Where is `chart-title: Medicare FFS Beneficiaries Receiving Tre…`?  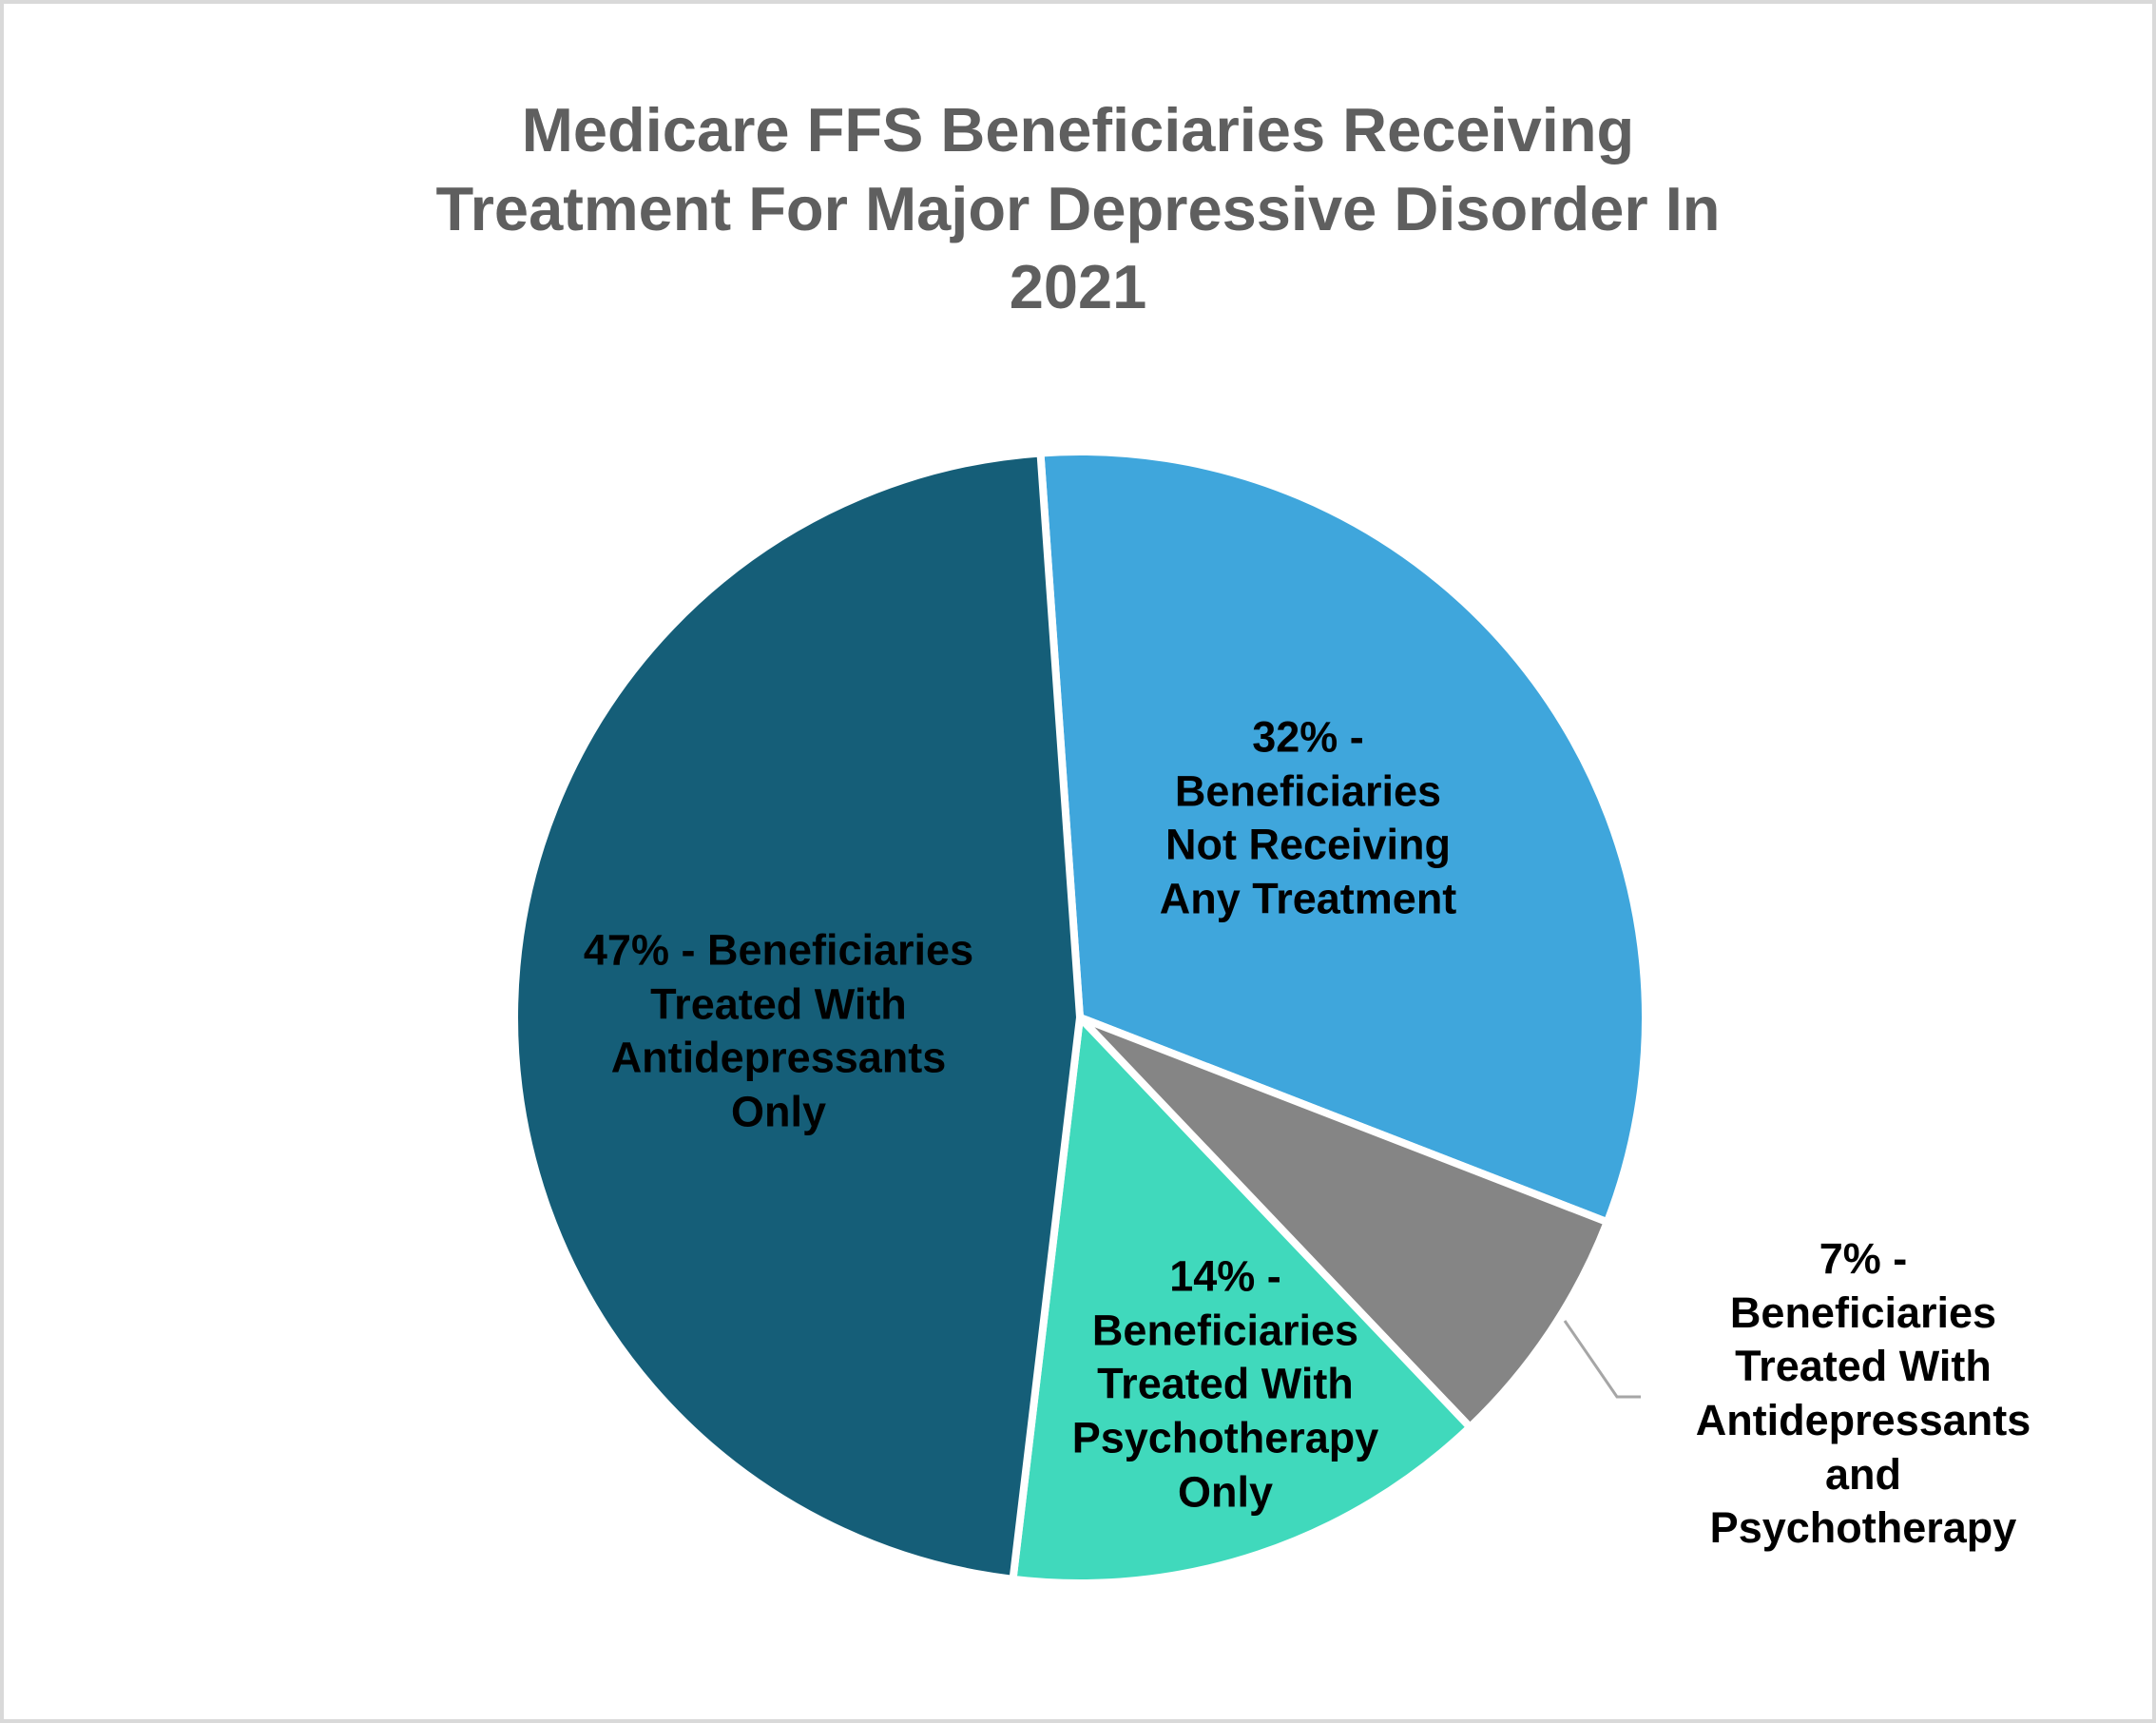
chart-title: Medicare FFS Beneficiaries Receiving Tre… is located at coordinates (1078, 208).